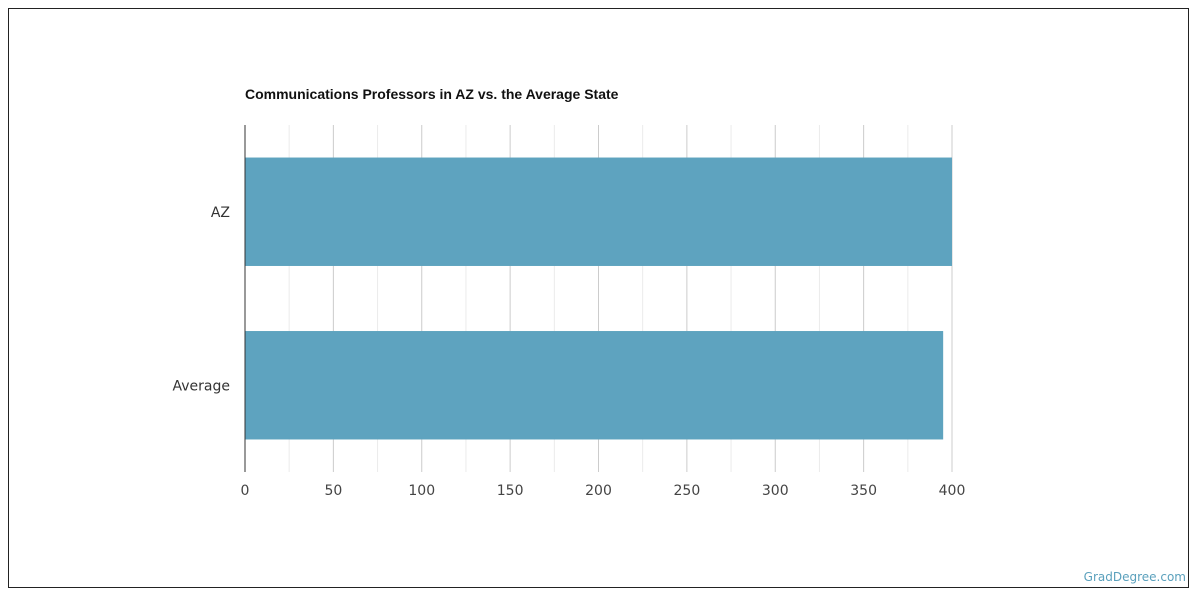 This screenshot has width=1200, height=600. Describe the element at coordinates (1134, 577) in the screenshot. I see `watermark: GradDegree.com` at that location.